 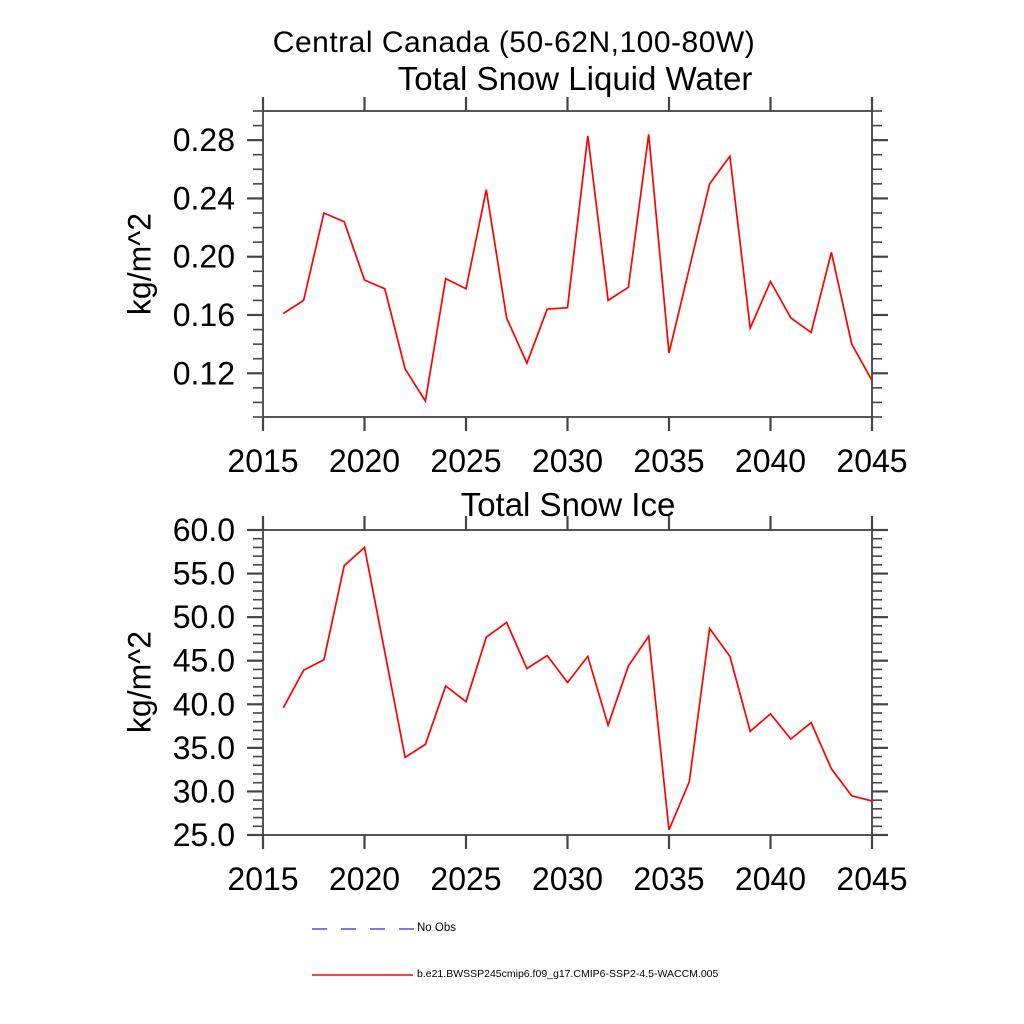 I want to click on y-tick-label: 45.0, so click(x=204, y=661).